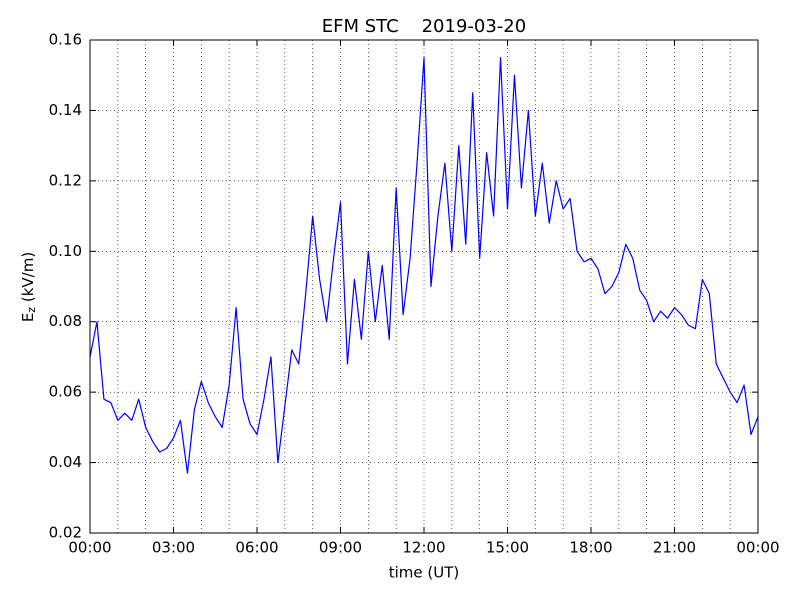  What do you see at coordinates (424, 573) in the screenshot?
I see `x-axis-label: time (UT)` at bounding box center [424, 573].